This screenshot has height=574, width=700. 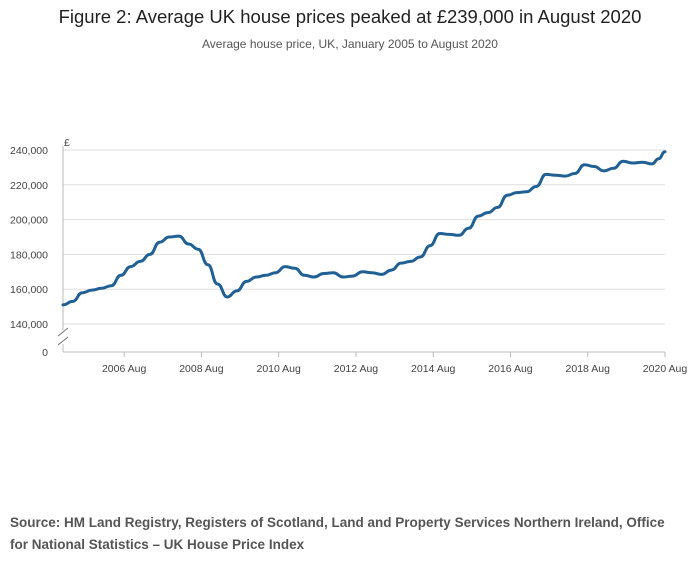 What do you see at coordinates (510, 369) in the screenshot?
I see `x-tick-label: 2016 Aug` at bounding box center [510, 369].